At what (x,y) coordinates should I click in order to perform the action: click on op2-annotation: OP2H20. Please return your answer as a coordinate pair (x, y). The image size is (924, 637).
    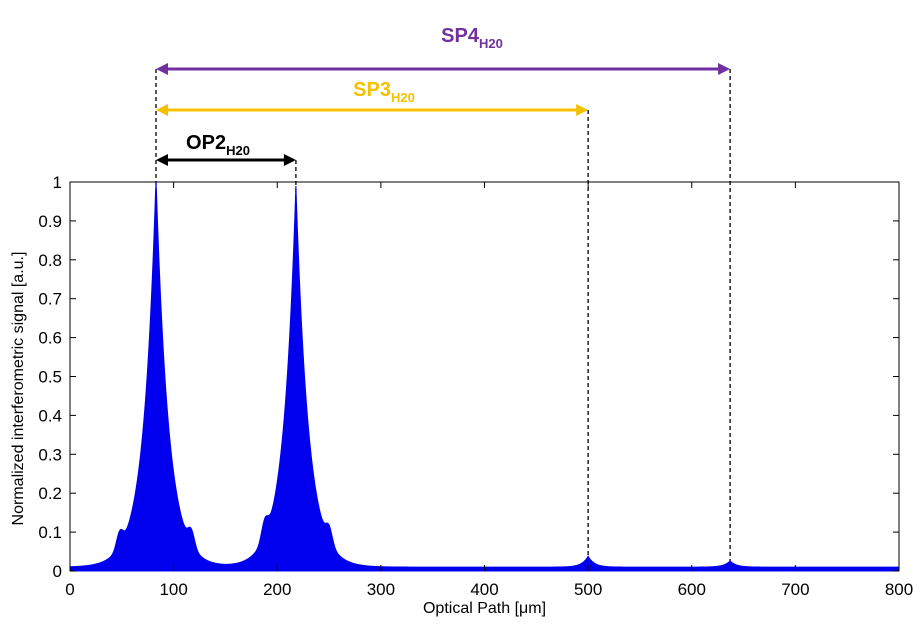
    Looking at the image, I should click on (226, 149).